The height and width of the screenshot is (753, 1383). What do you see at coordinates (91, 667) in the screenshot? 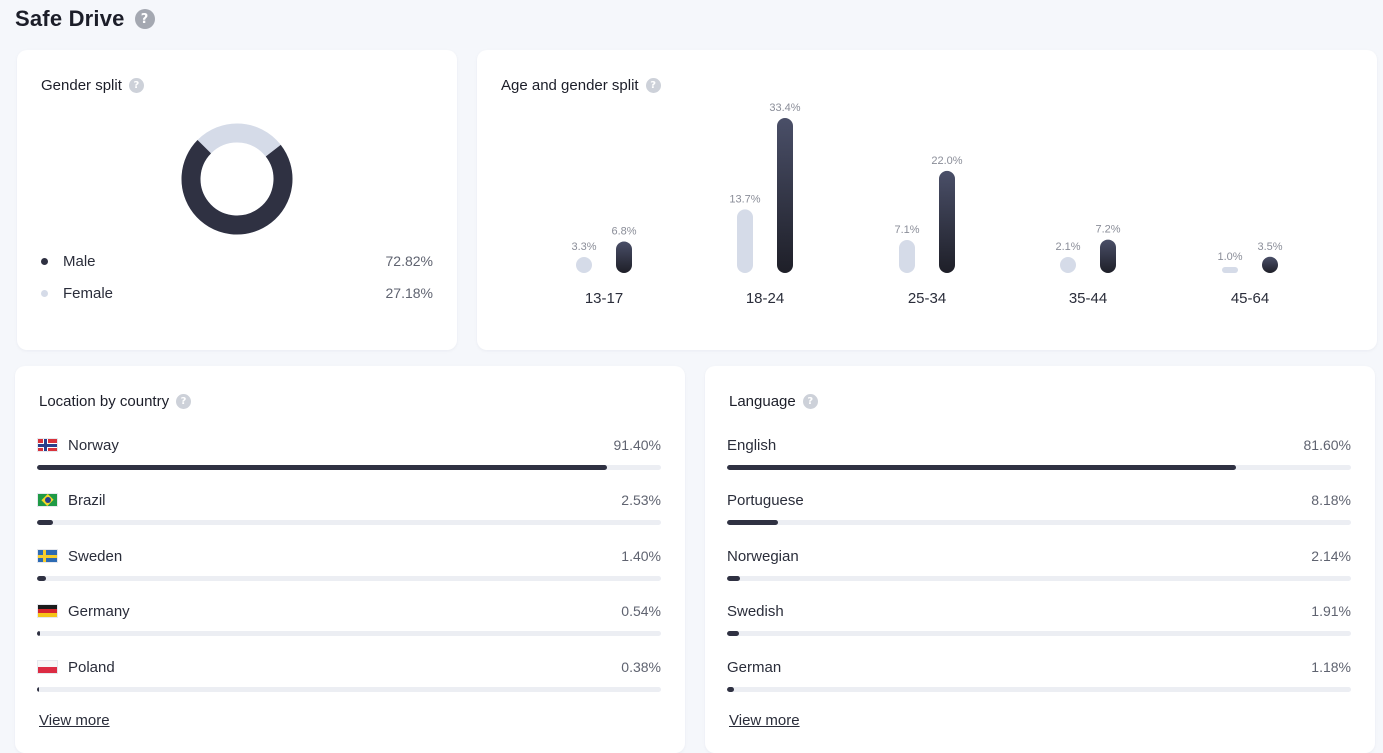
I see `country-label: Poland` at bounding box center [91, 667].